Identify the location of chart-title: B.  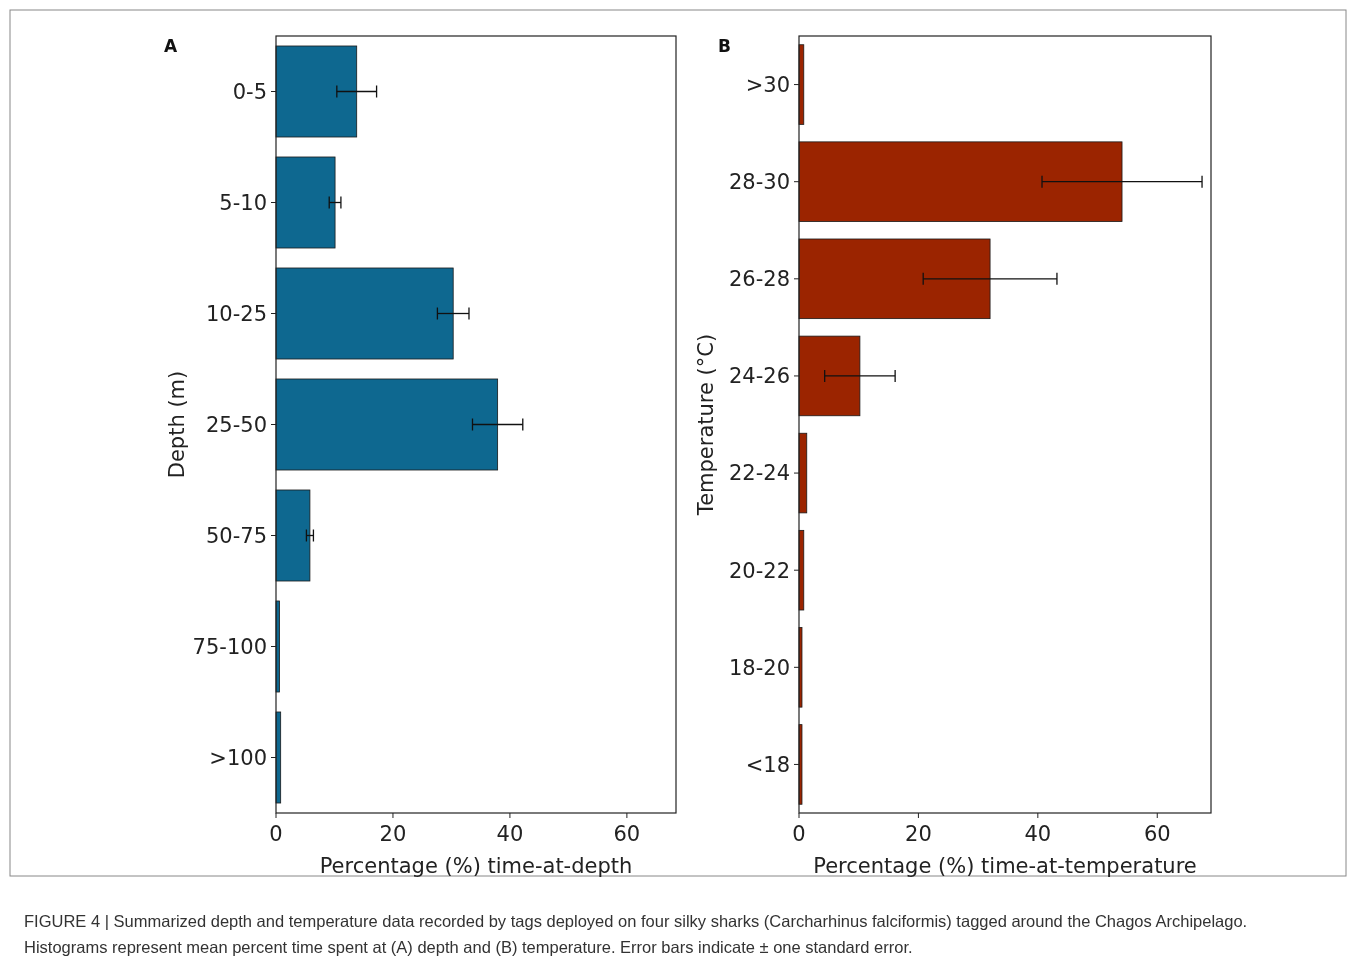
(724, 46).